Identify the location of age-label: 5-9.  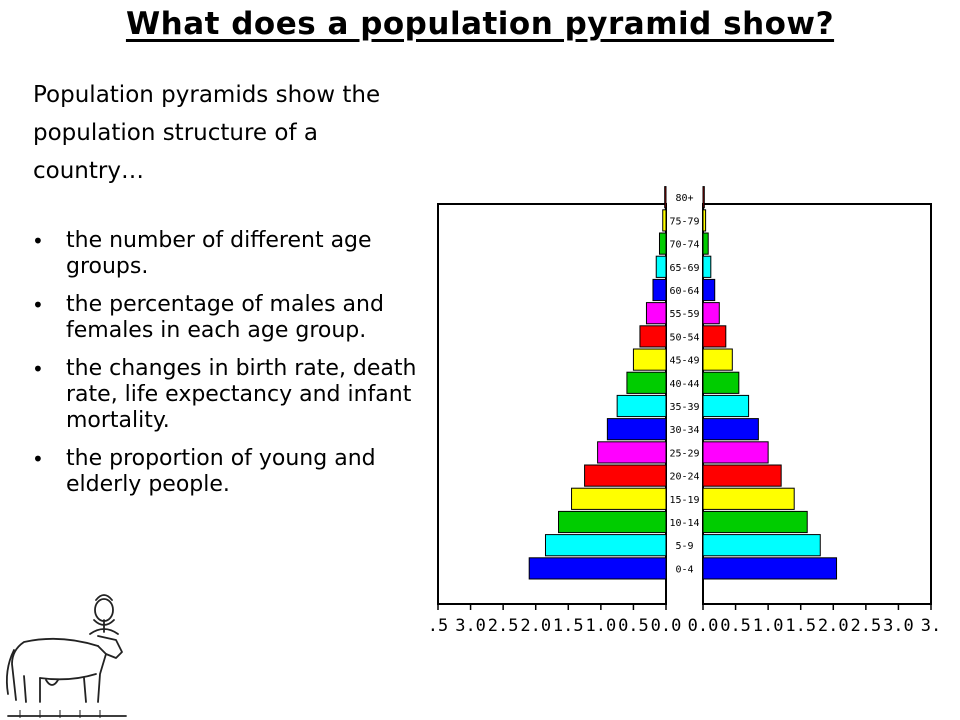
(684, 546).